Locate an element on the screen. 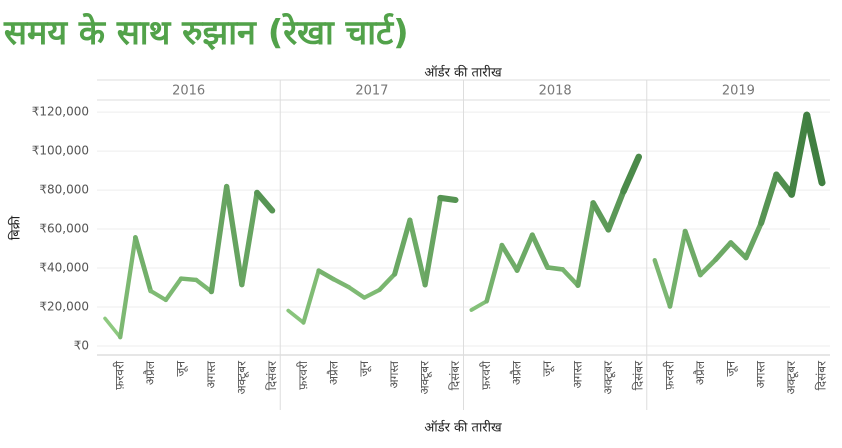  x-axis-top-title: ऑर्डर की तारीख is located at coordinates (463, 73).